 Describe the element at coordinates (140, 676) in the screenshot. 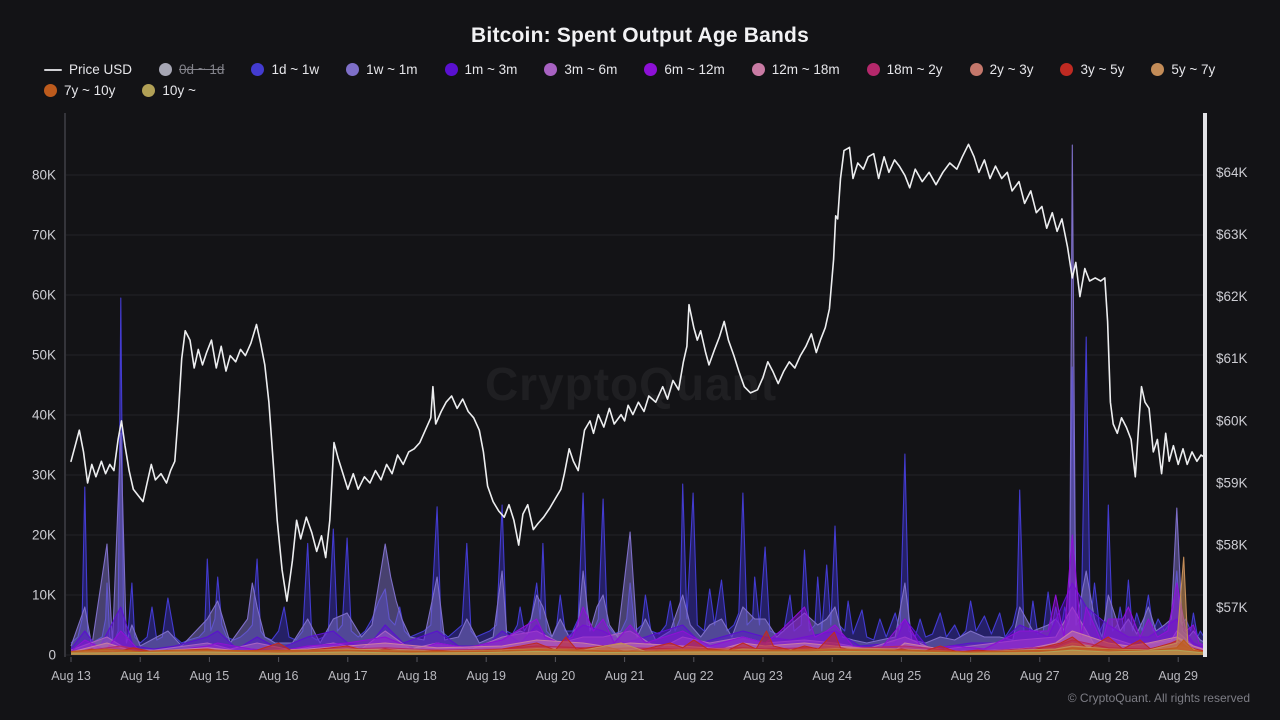

I see `x-axis-label: Aug 14` at that location.